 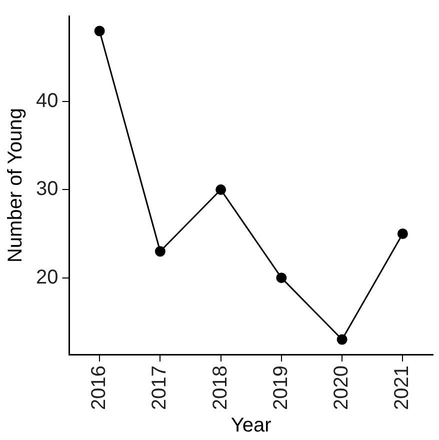 What do you see at coordinates (47, 101) in the screenshot?
I see `y-tick-label: 40` at bounding box center [47, 101].